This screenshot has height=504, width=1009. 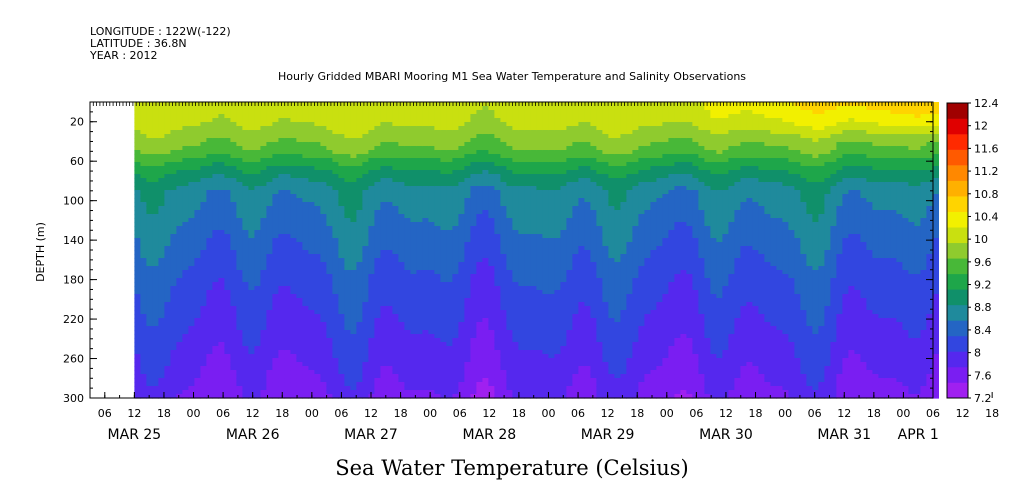 I want to click on no-data-region, so click(x=112, y=250).